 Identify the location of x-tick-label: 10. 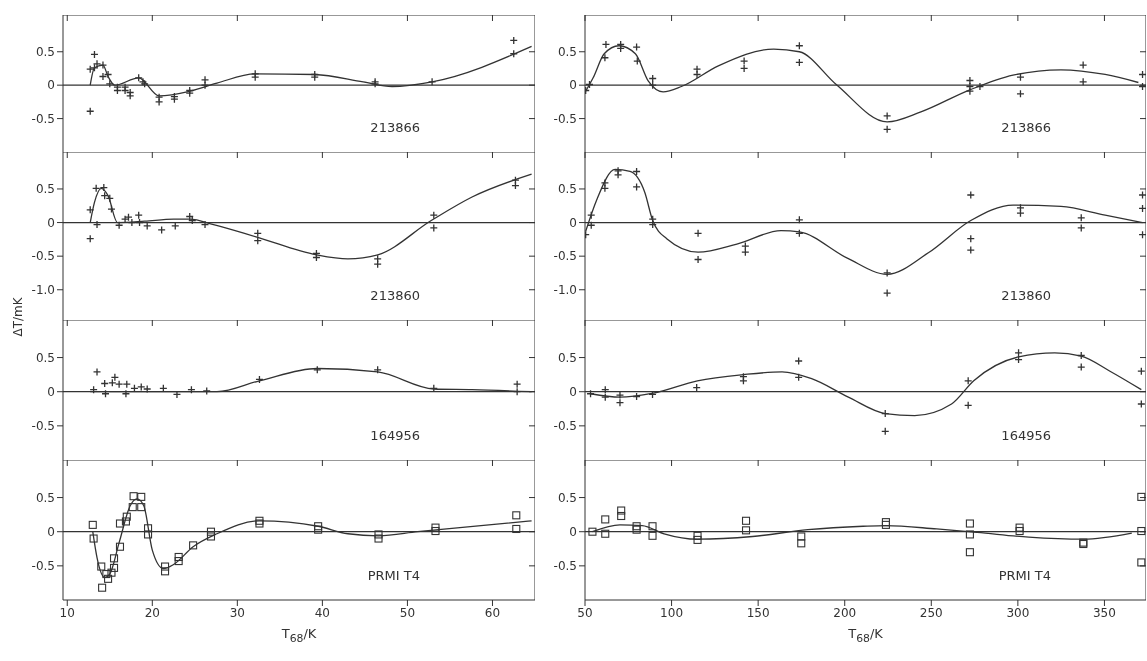
(67, 612).